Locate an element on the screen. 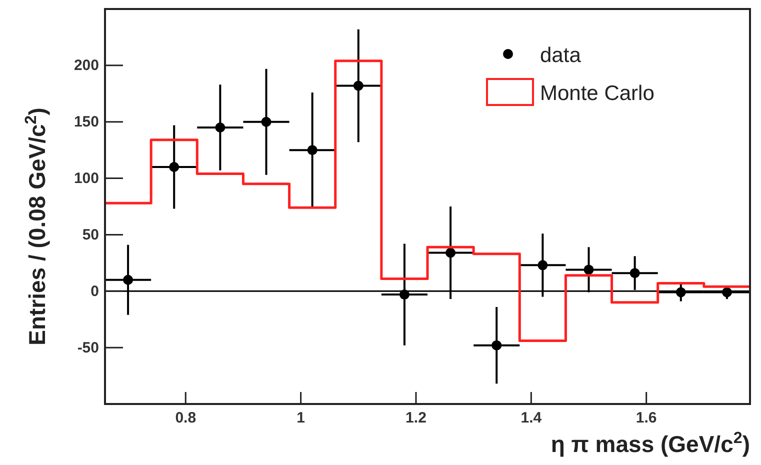  x-tick-label: 1.2 is located at coordinates (416, 418).